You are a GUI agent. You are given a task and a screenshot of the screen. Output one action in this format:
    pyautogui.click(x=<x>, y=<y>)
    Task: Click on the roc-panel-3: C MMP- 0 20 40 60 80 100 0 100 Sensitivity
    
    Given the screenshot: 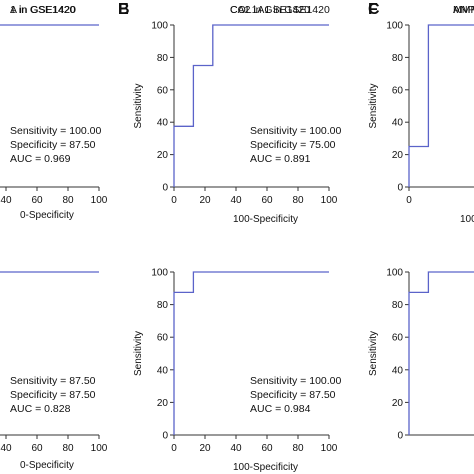 What is the action you would take?
    pyautogui.click(x=421, y=113)
    